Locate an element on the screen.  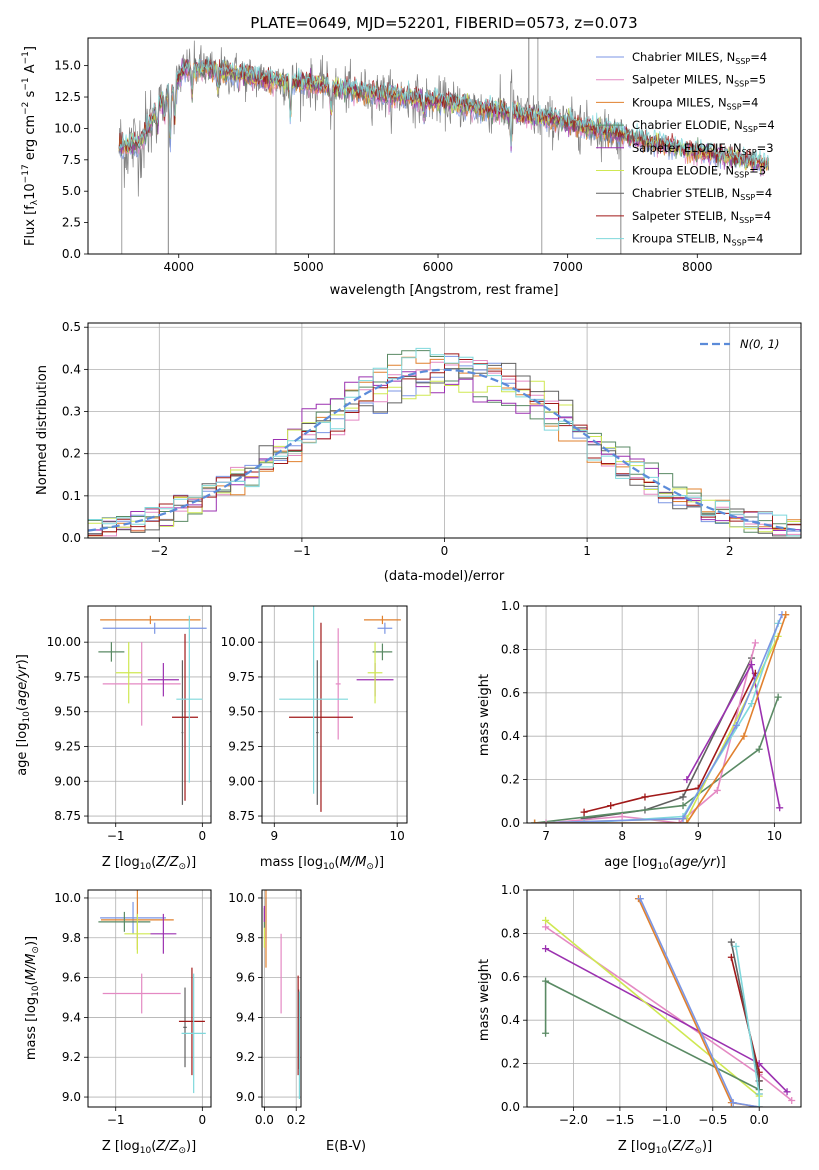
normal-curve-line is located at coordinates (444, 450).